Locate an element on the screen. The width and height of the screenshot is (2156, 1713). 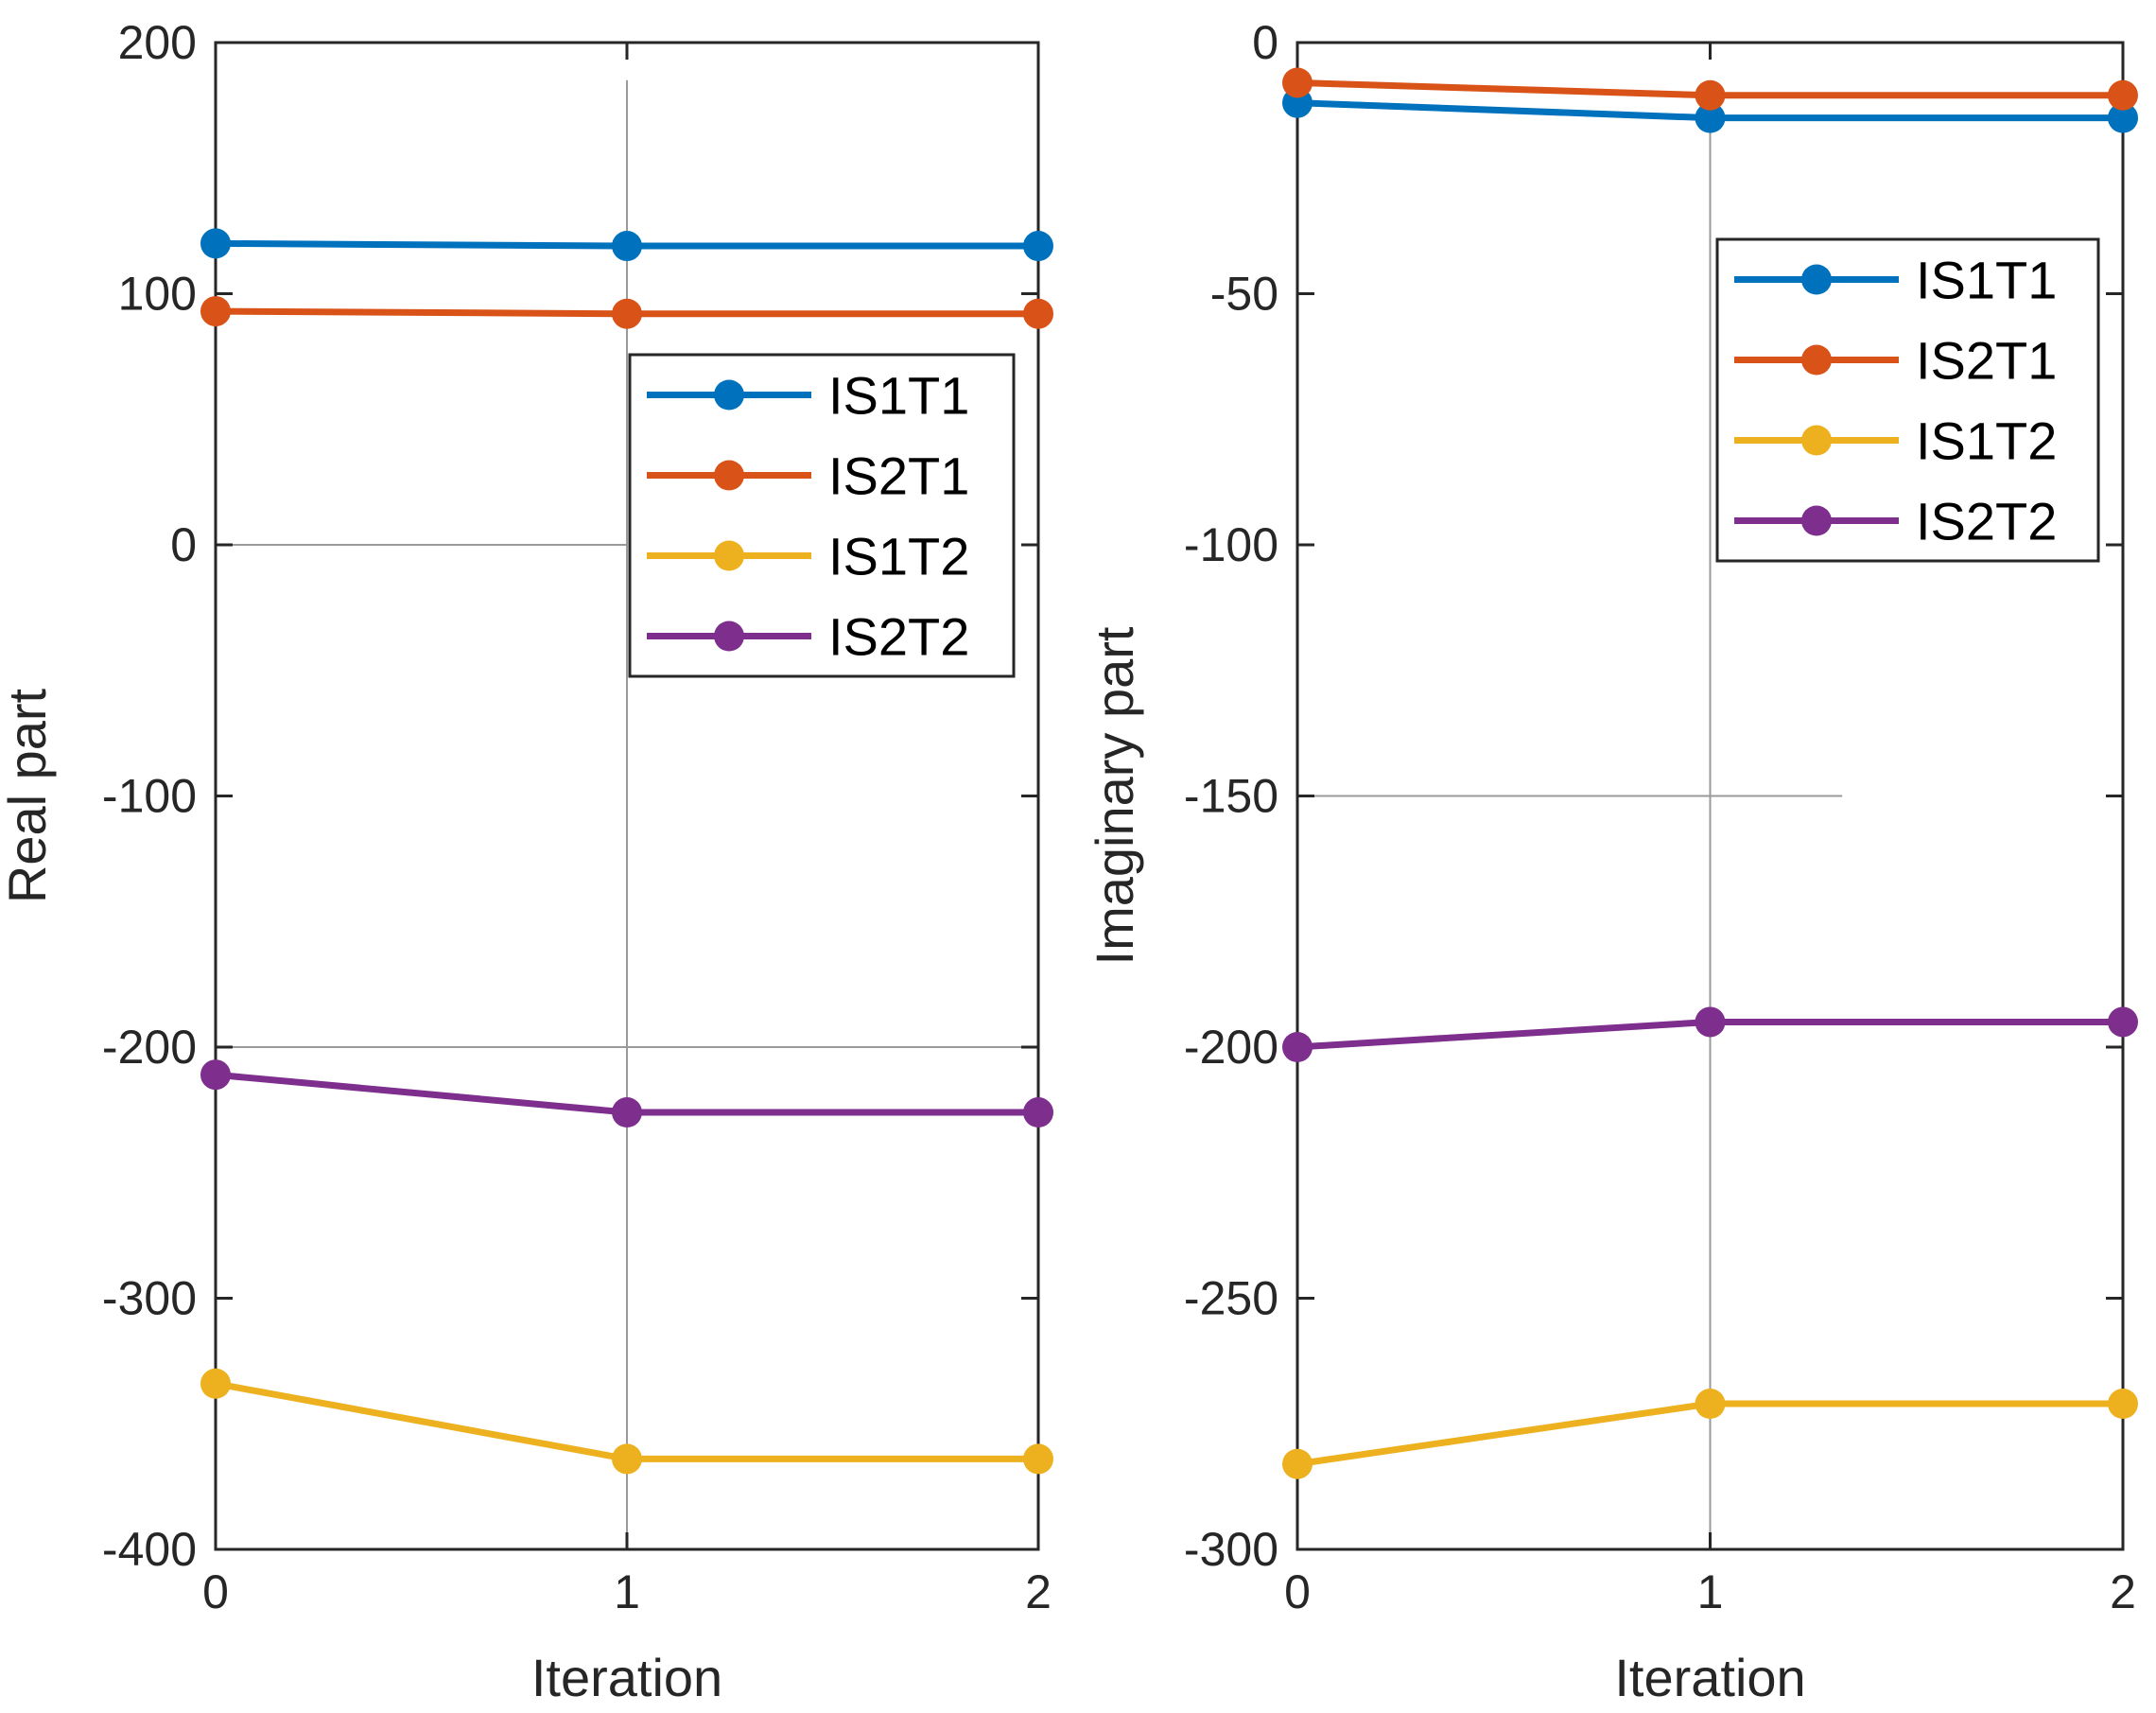
y-axis-title: Imaginary part is located at coordinates (1114, 795).